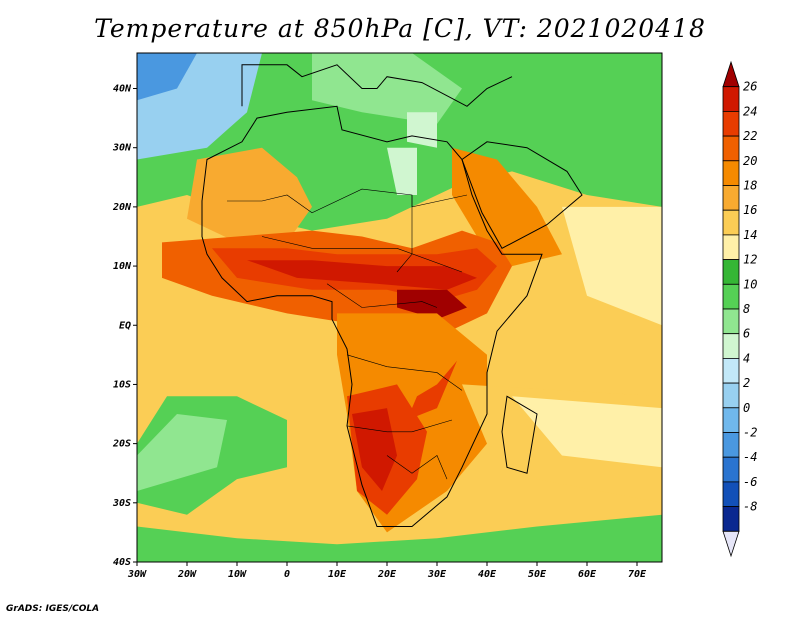 The height and width of the screenshot is (618, 800). I want to click on field-rift-red, so click(432, 390).